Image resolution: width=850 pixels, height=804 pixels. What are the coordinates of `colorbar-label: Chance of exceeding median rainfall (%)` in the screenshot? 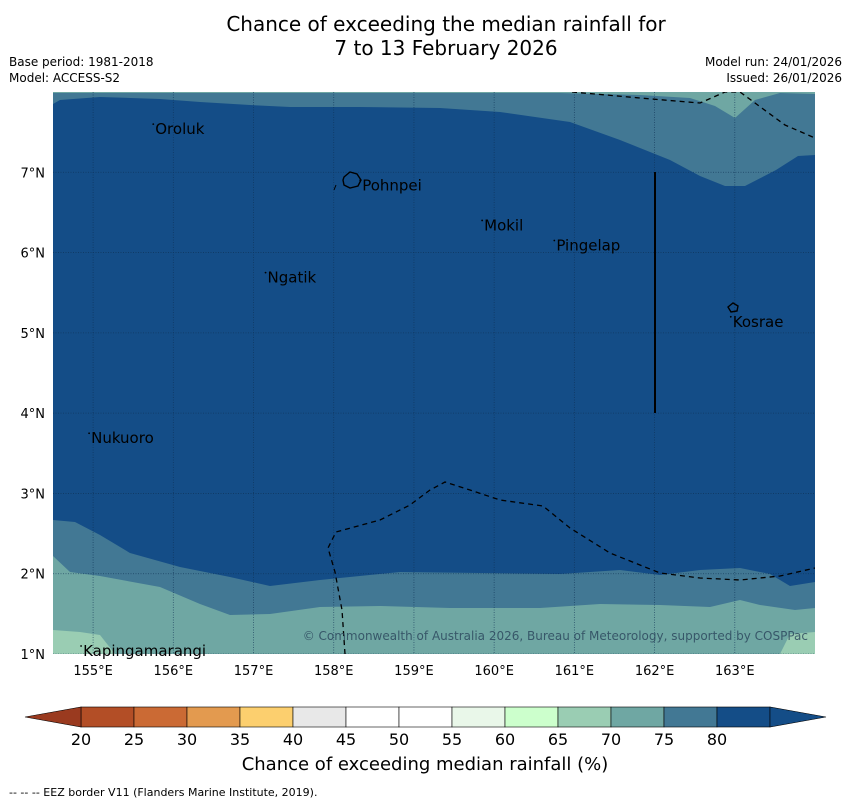 It's located at (425, 764).